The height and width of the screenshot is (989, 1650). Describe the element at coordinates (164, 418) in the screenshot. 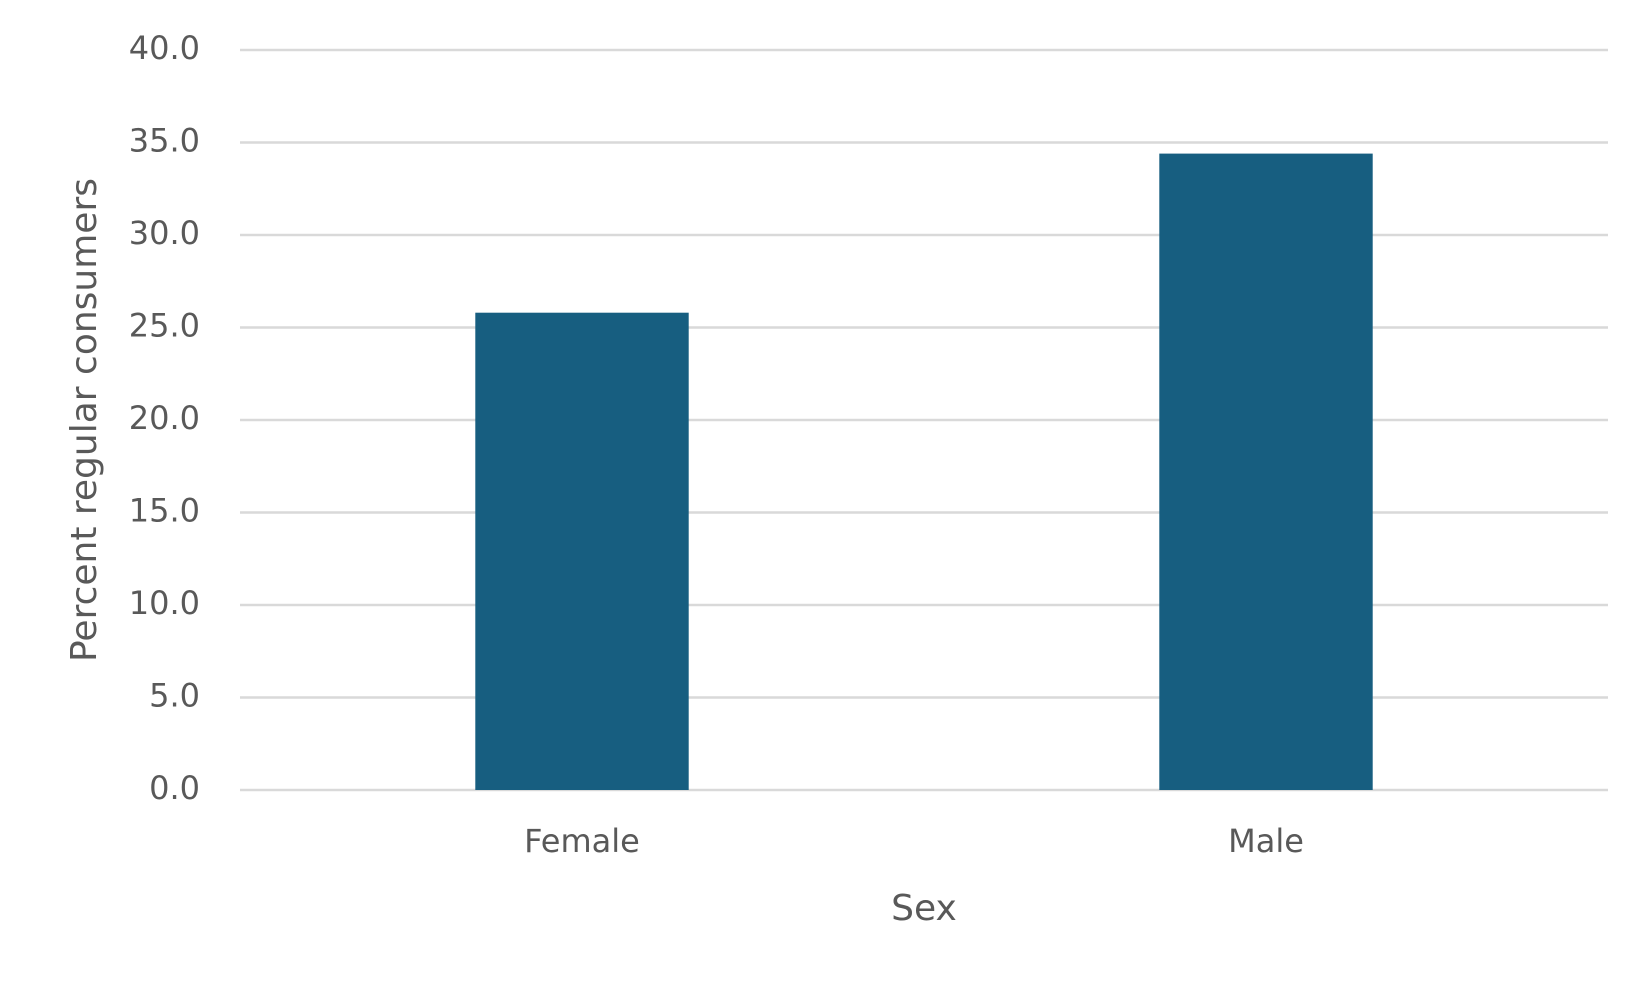

I see `y-tick-label: 20.0` at that location.